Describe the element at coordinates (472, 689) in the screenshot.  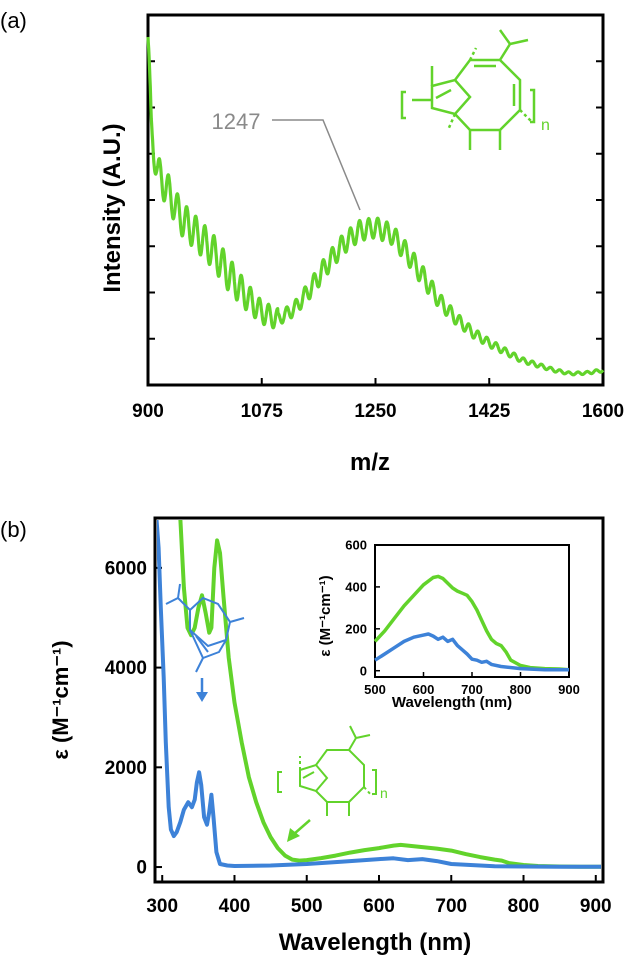
I see `inset-xtick-label: 700` at that location.